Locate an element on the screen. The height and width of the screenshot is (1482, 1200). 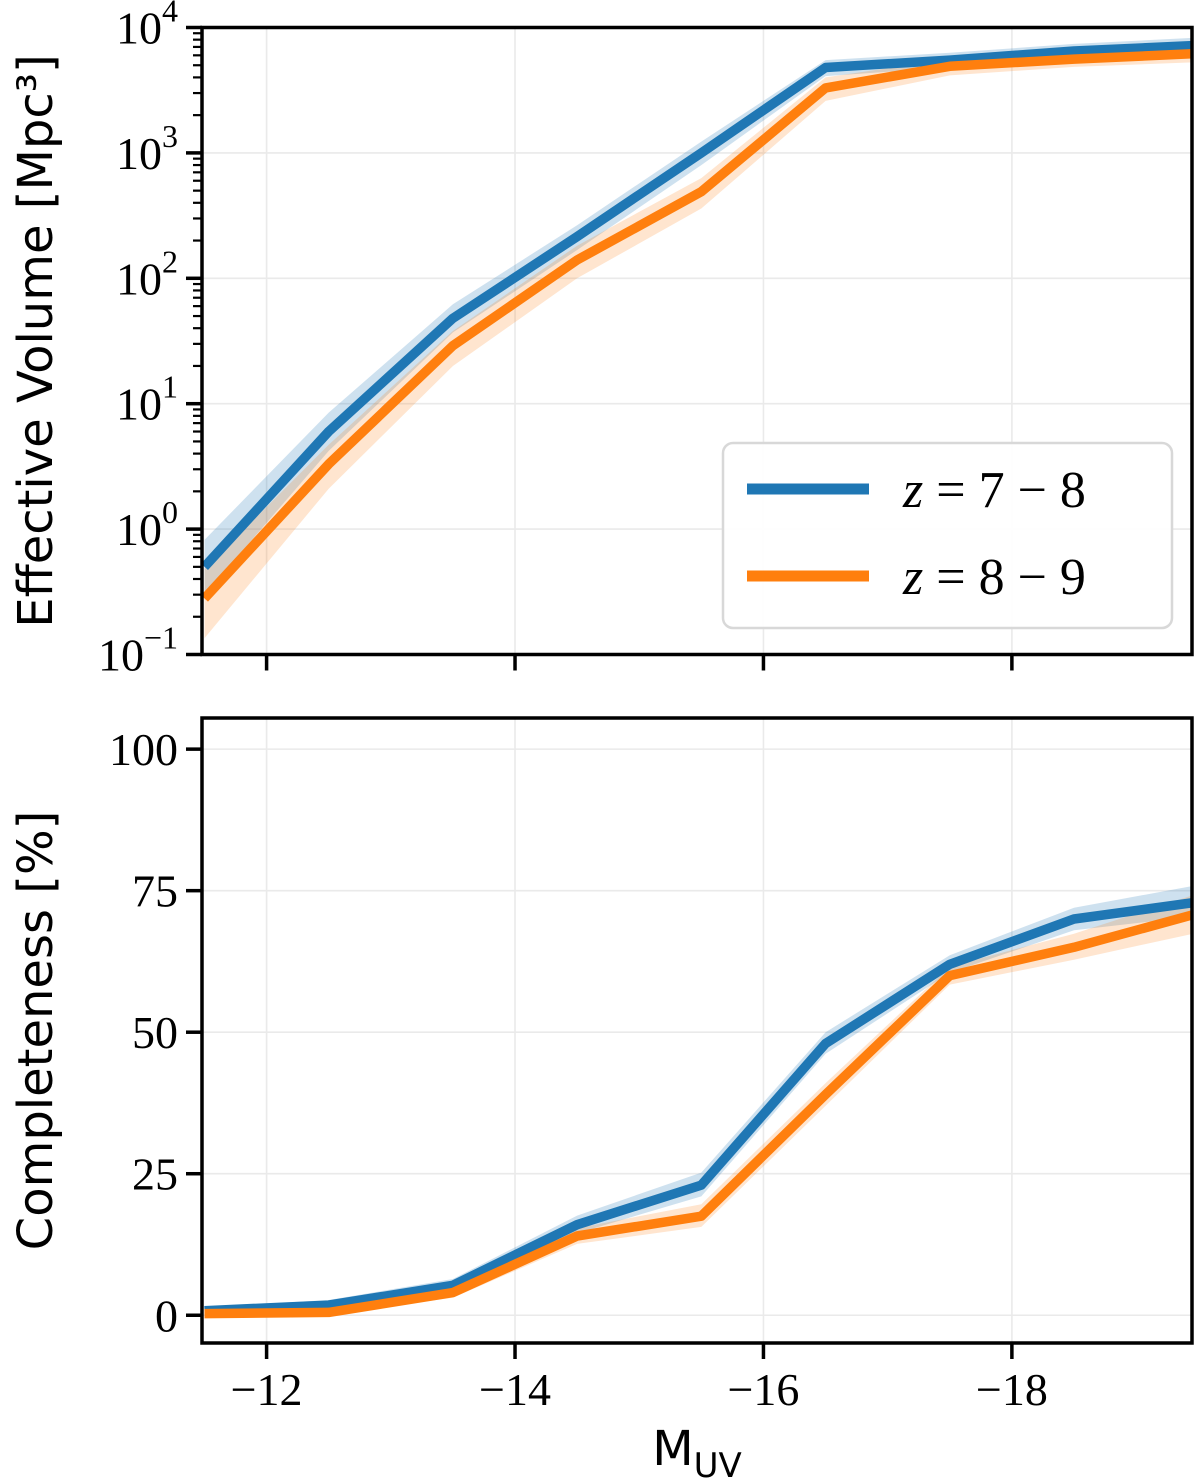
legend-item-label-1: z = 8 − 9 is located at coordinates (994, 577).